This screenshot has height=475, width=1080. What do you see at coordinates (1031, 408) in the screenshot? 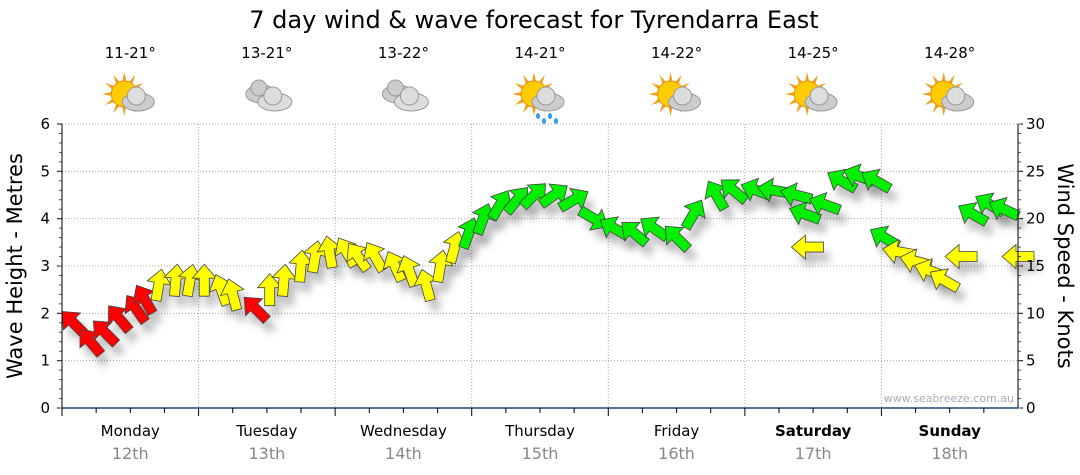
I see `y2-tick-label: 0` at bounding box center [1031, 408].